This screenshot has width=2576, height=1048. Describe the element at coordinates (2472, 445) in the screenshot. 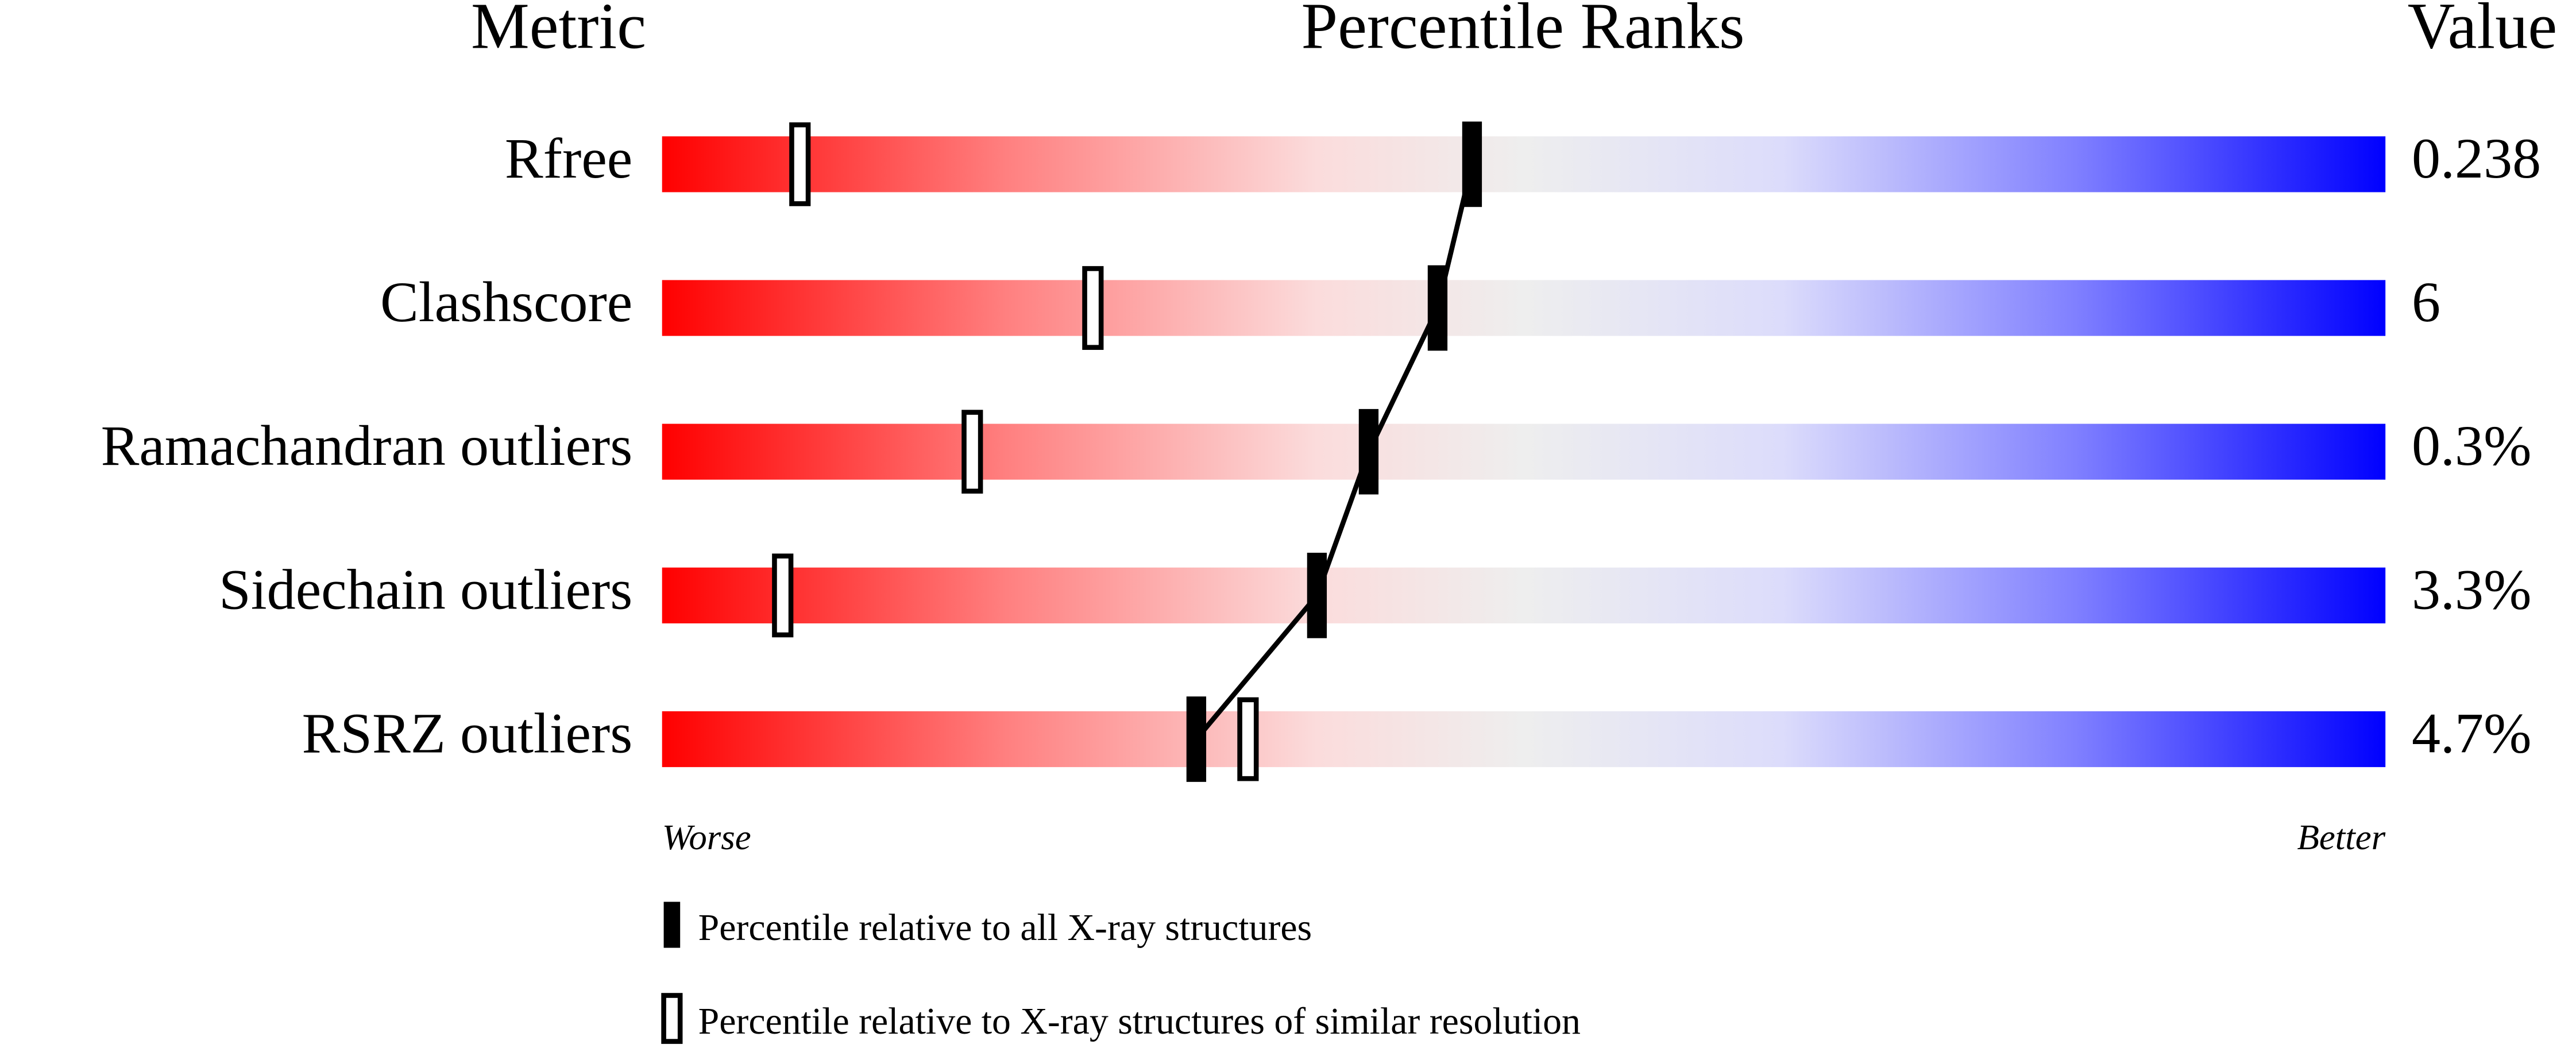

I see `metric-value: 0.3%` at that location.